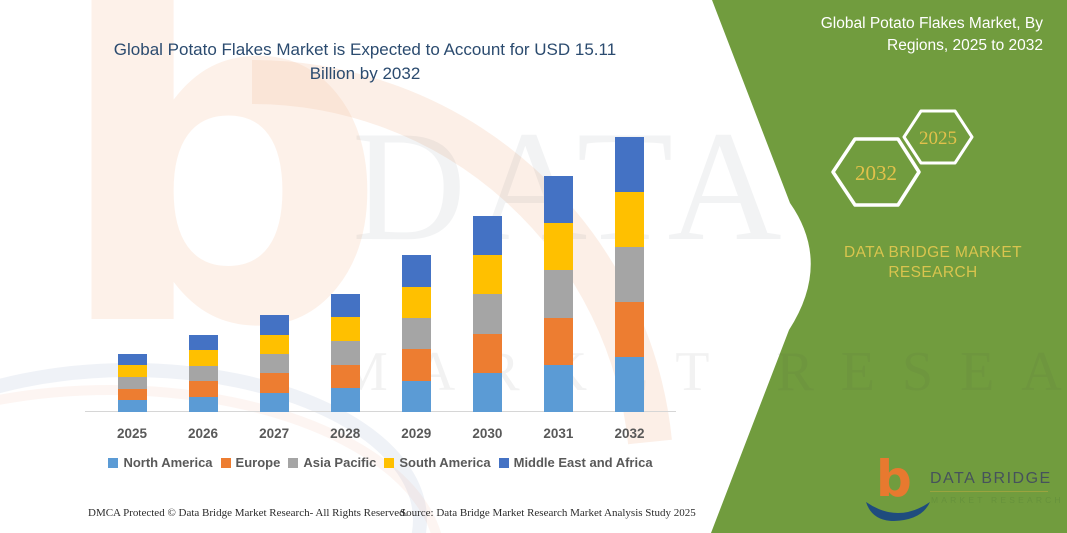  I want to click on legend-item: Middle East and Africa, so click(575, 462).